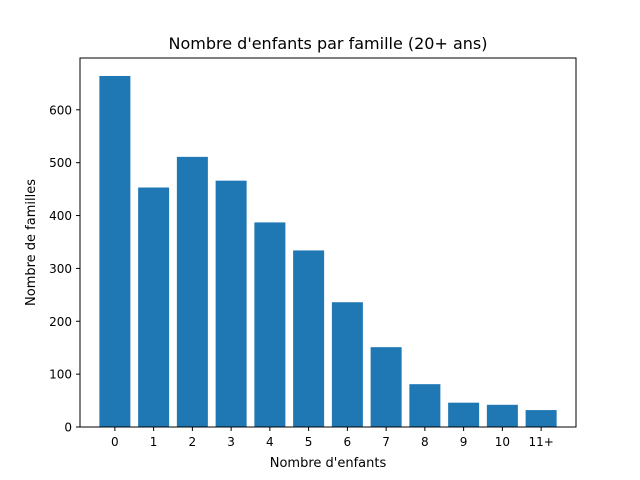 The height and width of the screenshot is (480, 640). I want to click on y-tick-label: 300, so click(60, 269).